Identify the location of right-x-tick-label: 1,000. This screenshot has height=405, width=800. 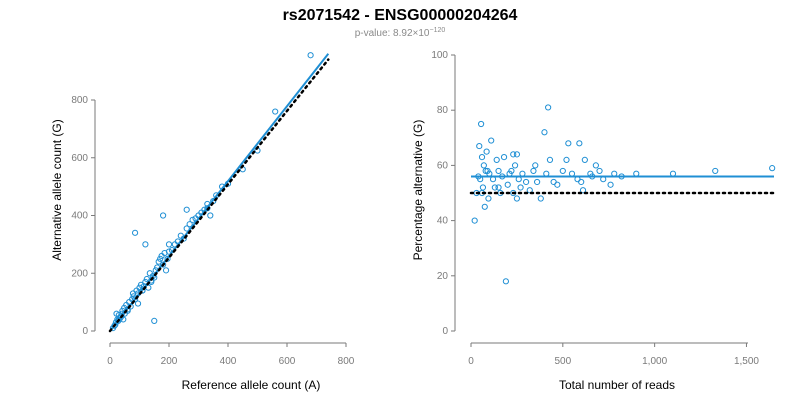
(654, 361).